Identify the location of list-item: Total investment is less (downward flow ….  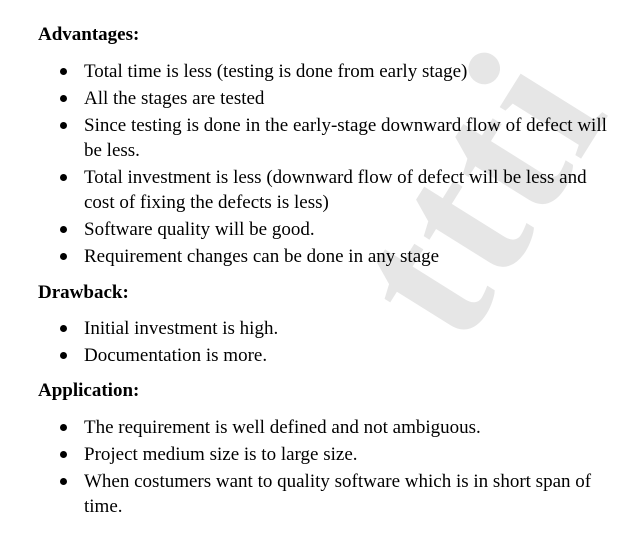
(318, 190).